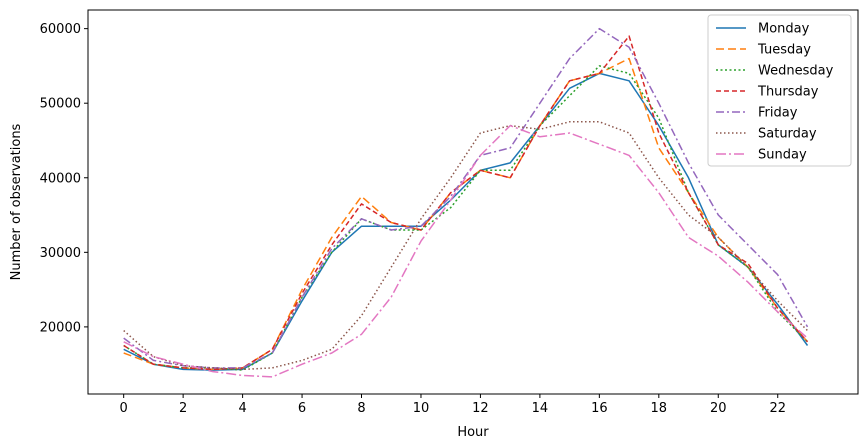  I want to click on x-tick-label: 6, so click(302, 408).